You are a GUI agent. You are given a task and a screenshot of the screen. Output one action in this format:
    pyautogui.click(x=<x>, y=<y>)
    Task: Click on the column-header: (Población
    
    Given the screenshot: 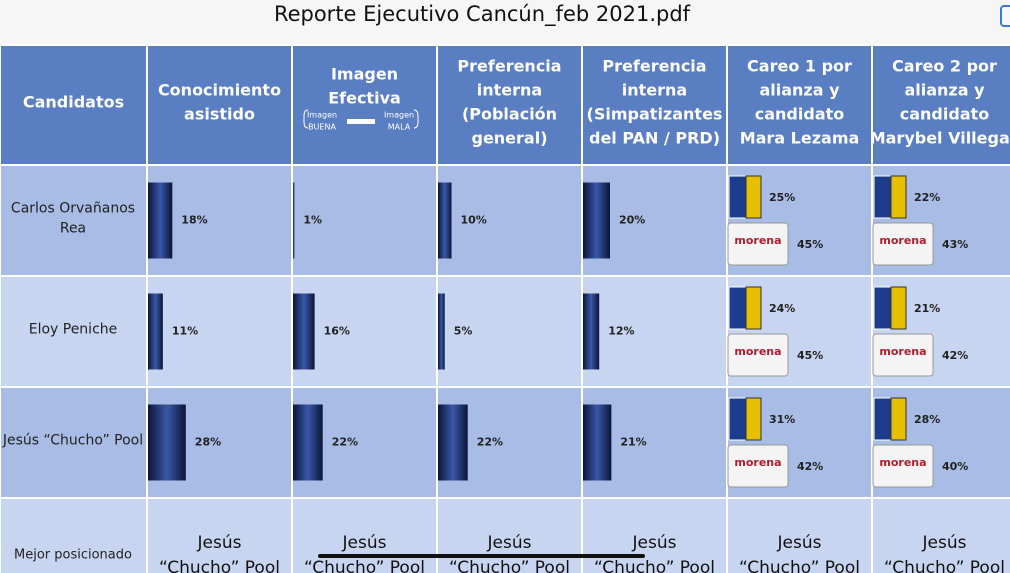 What is the action you would take?
    pyautogui.click(x=509, y=114)
    